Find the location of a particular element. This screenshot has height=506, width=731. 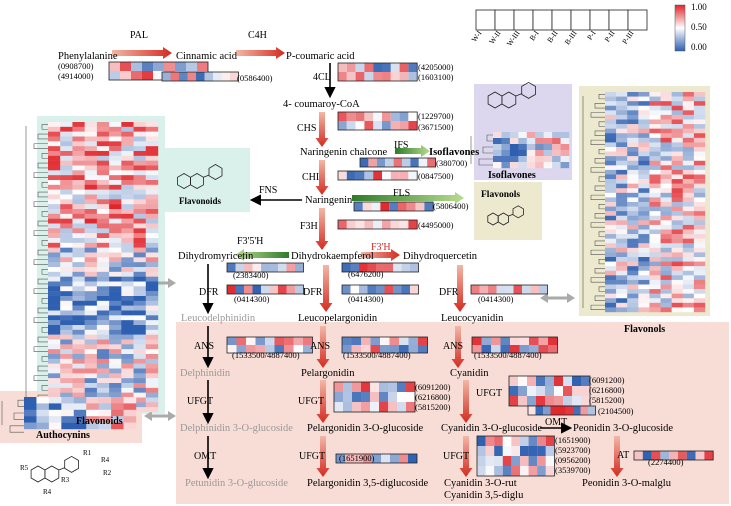

anthocyanins-heatmap is located at coordinates (69, 415).